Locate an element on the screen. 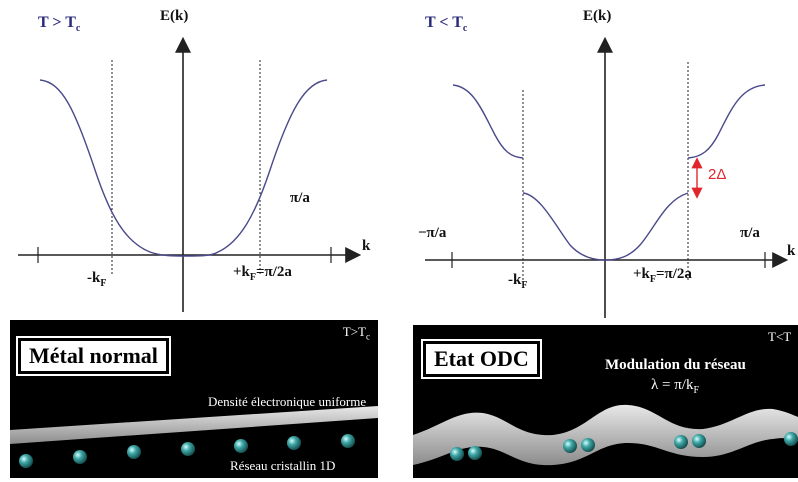  left-k-label: k is located at coordinates (366, 246).